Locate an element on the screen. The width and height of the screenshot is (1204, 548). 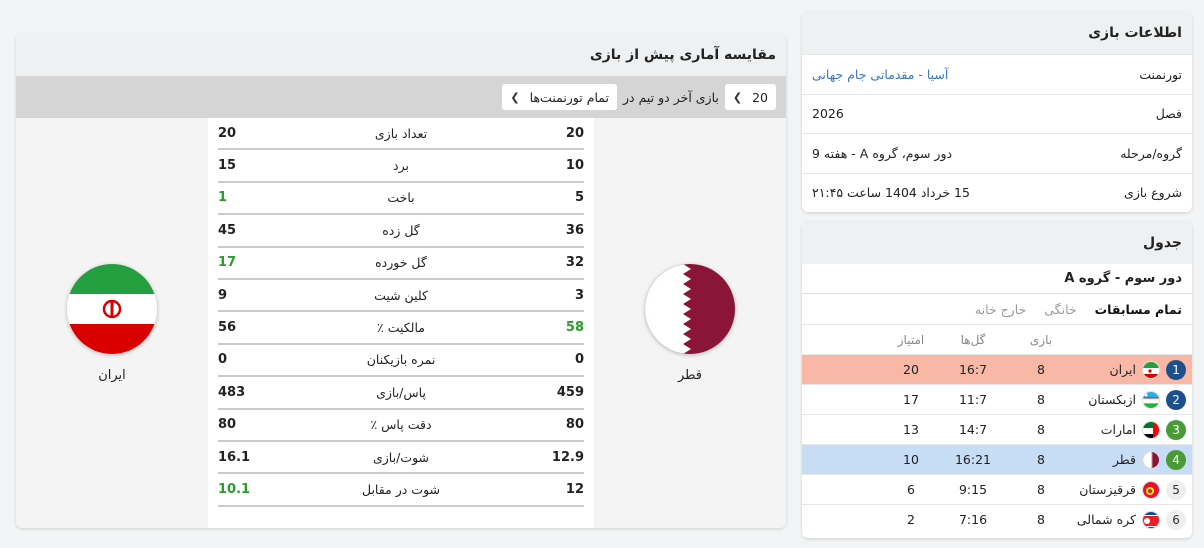
stat-row: 3 کلین شیت 9 is located at coordinates (401, 296).